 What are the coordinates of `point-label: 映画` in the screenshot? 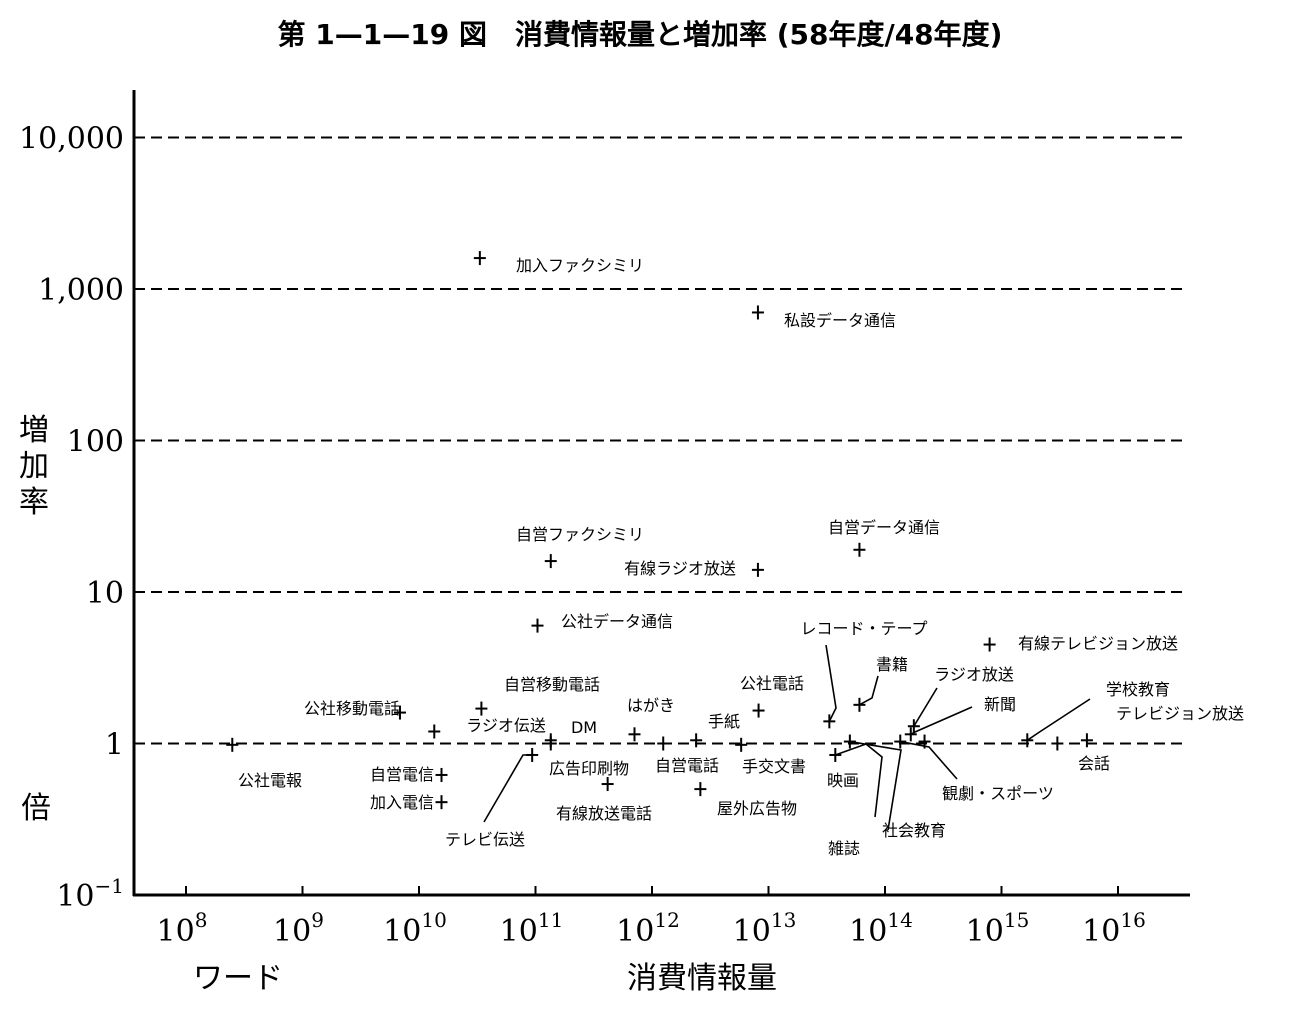 It's located at (843, 780).